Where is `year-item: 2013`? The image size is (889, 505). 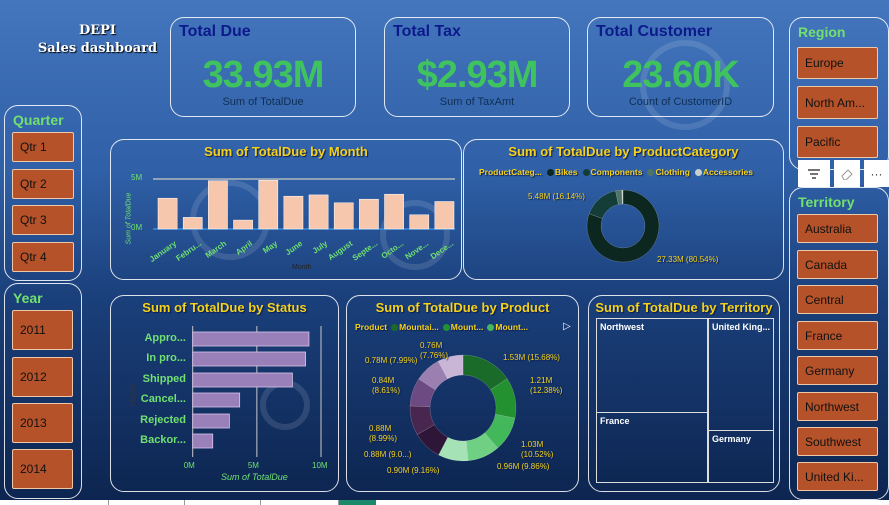
year-item: 2013 is located at coordinates (42, 423).